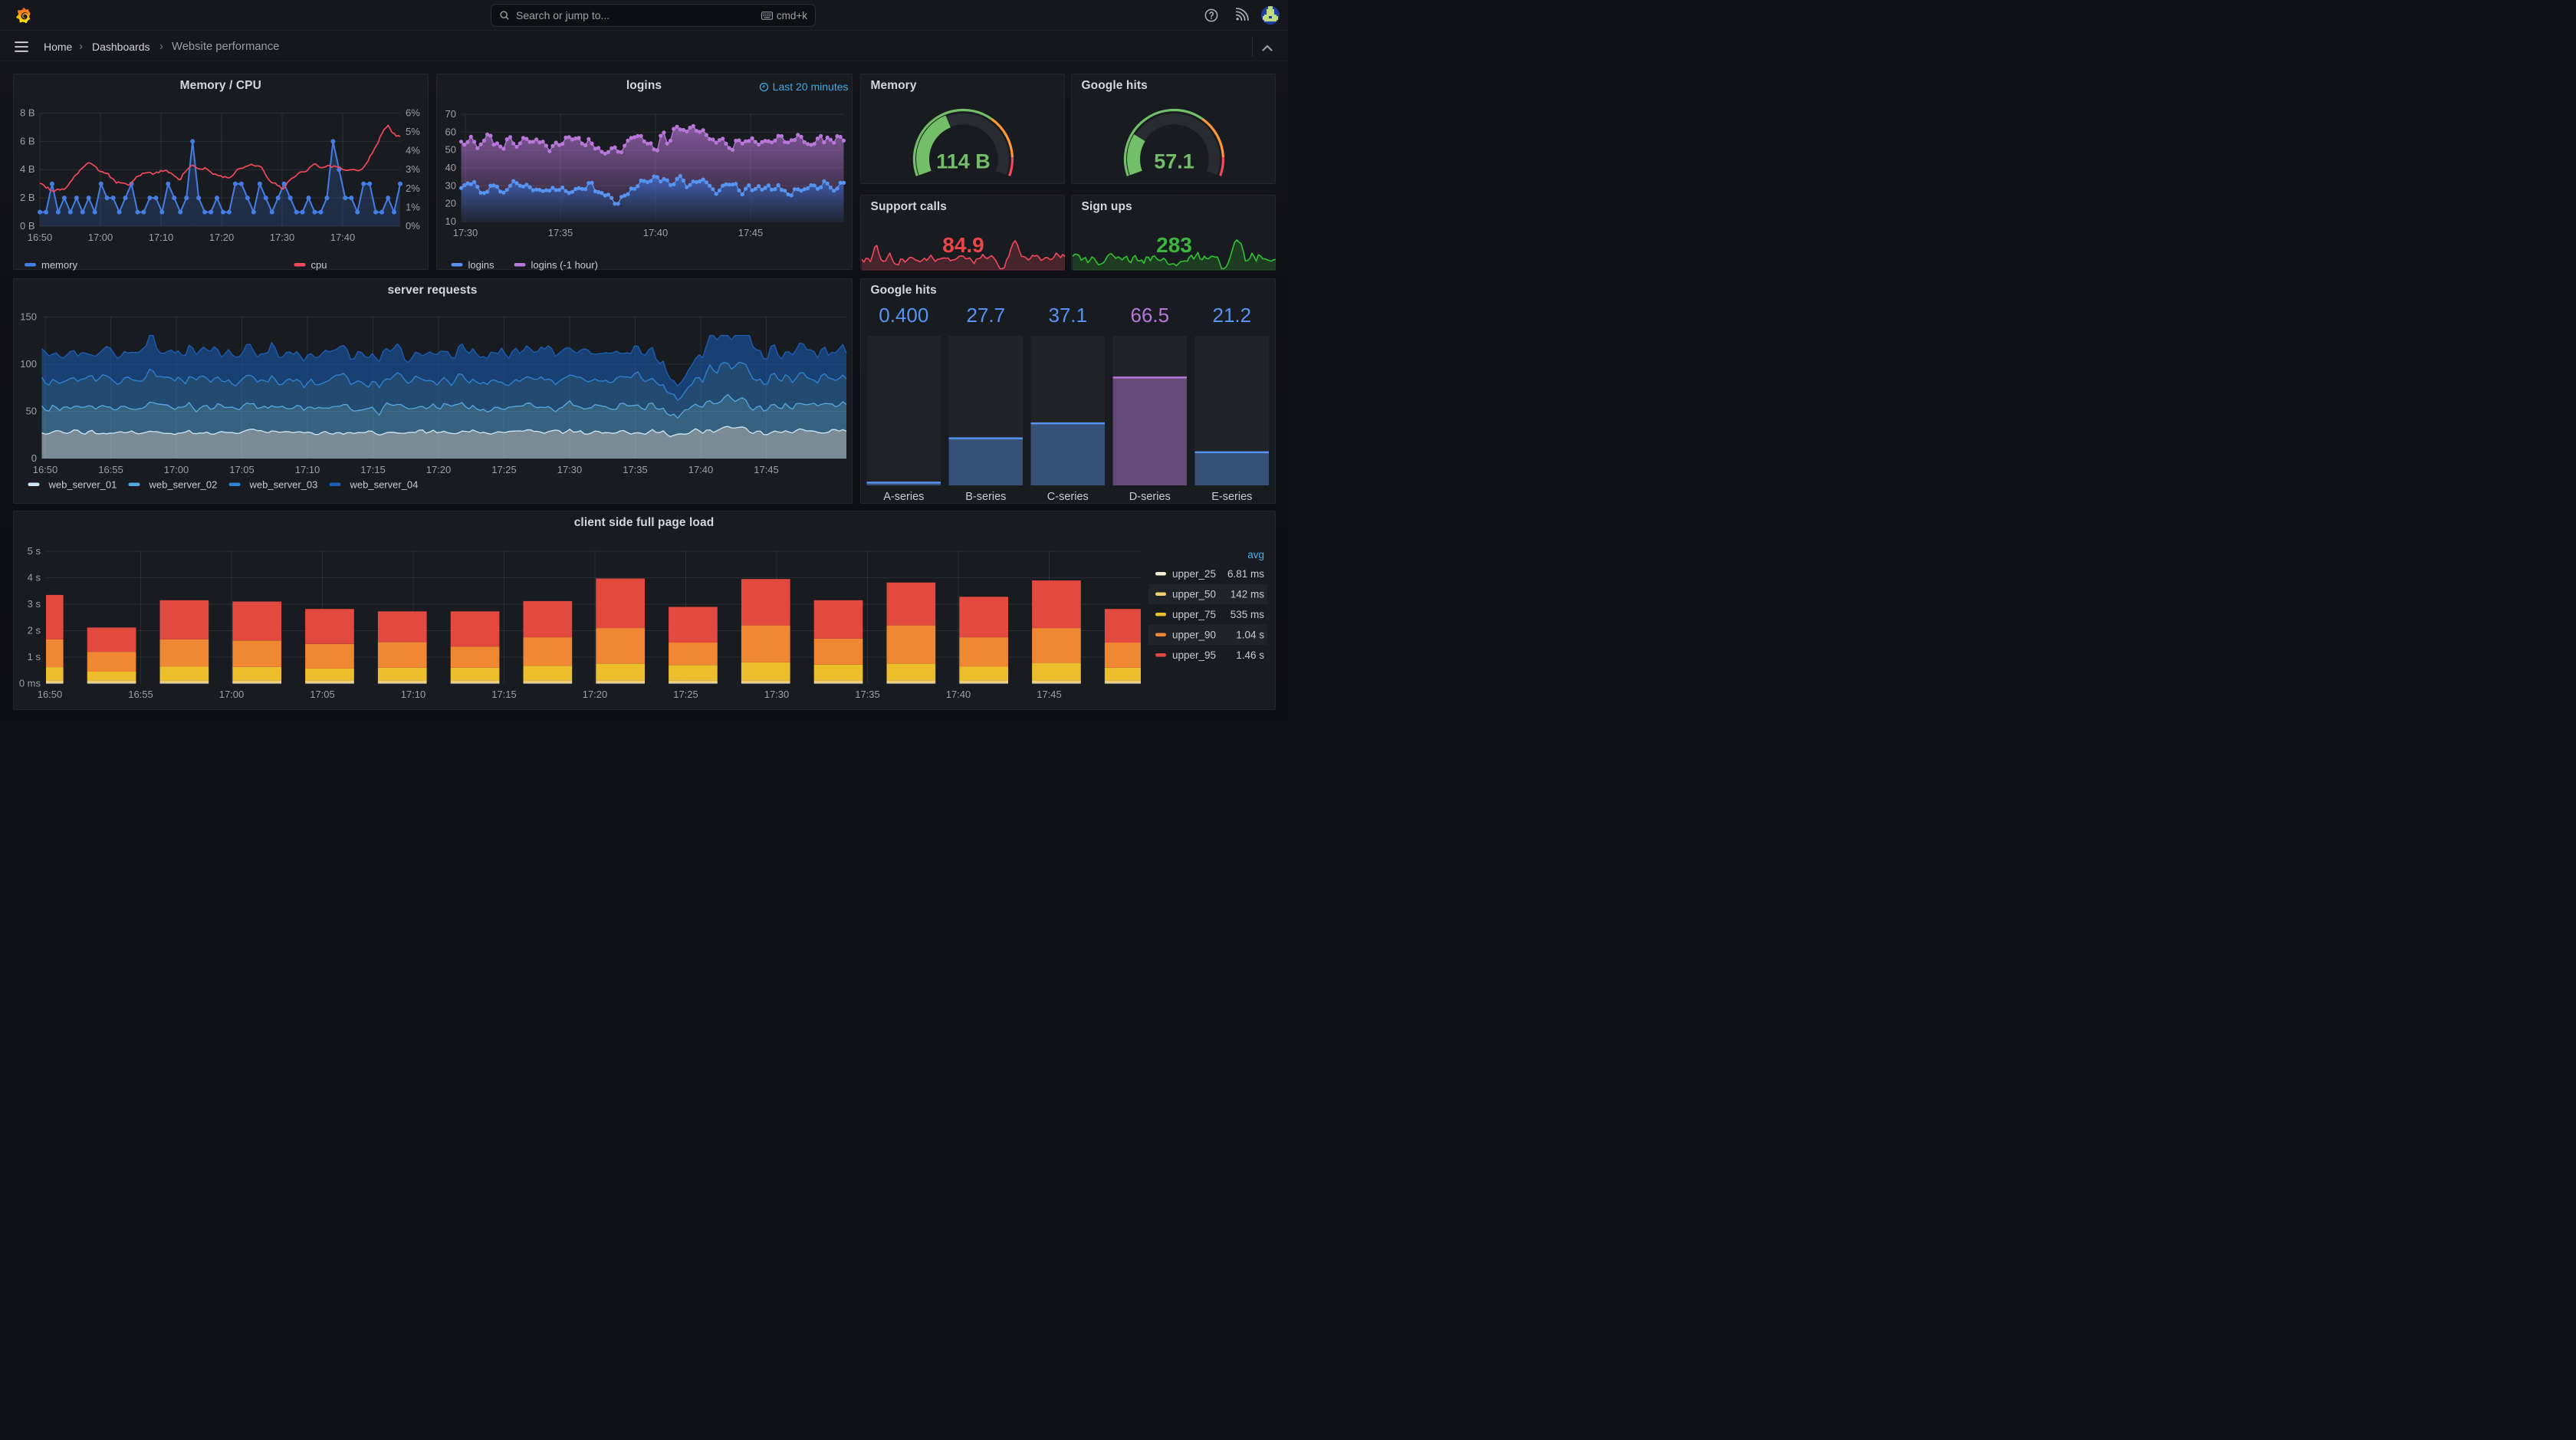 Image resolution: width=2576 pixels, height=1440 pixels. Describe the element at coordinates (1194, 655) in the screenshot. I see `svg-text: upper_95` at that location.